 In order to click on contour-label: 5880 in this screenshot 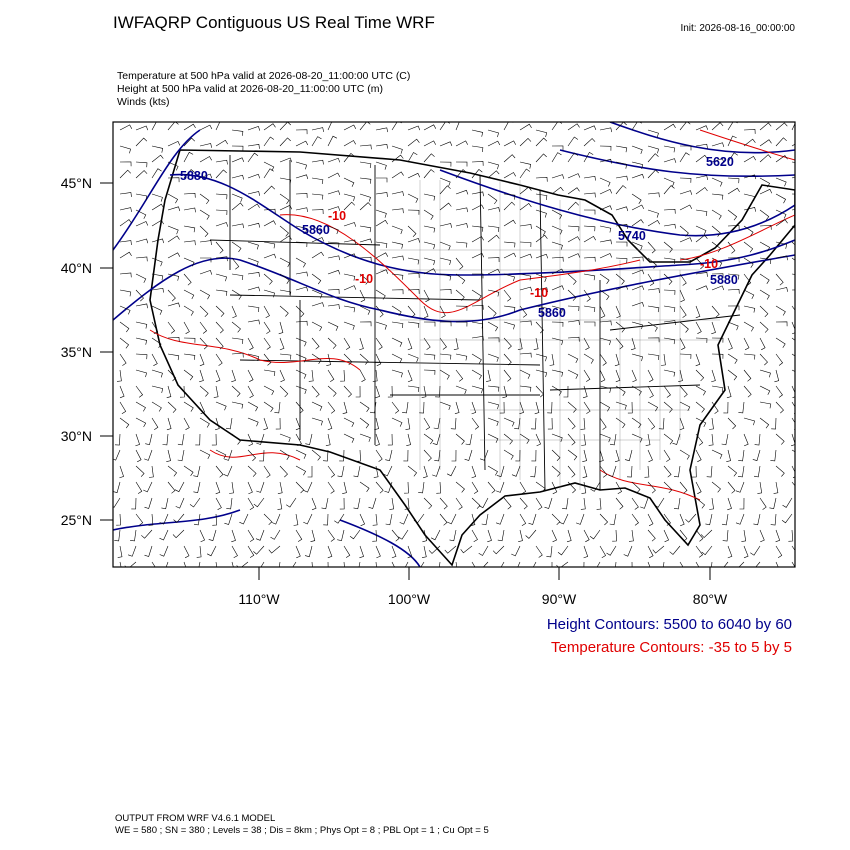, I will do `click(724, 280)`.